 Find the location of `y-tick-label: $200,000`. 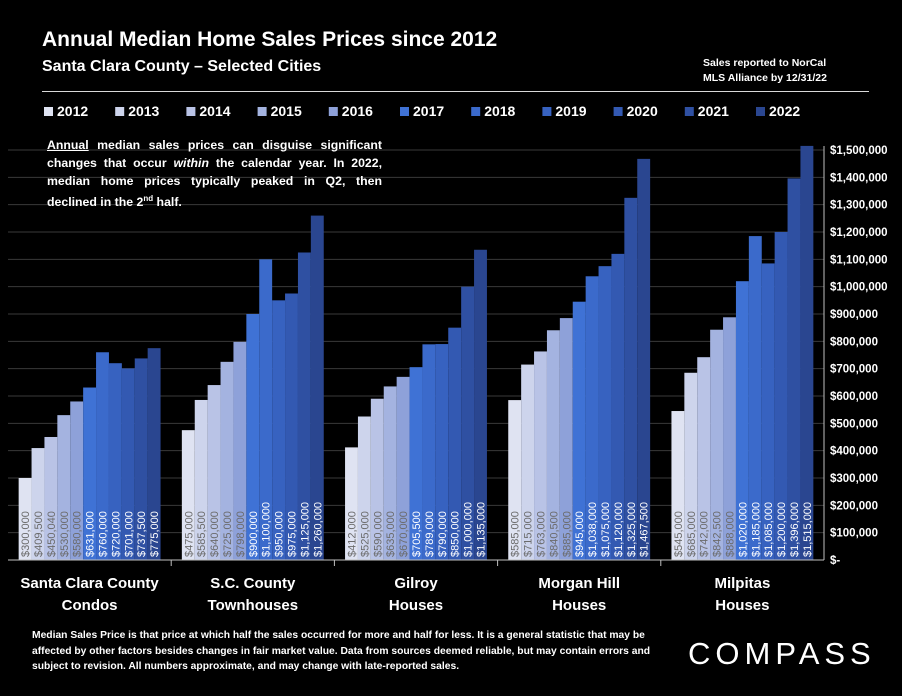

y-tick-label: $200,000 is located at coordinates (854, 506).